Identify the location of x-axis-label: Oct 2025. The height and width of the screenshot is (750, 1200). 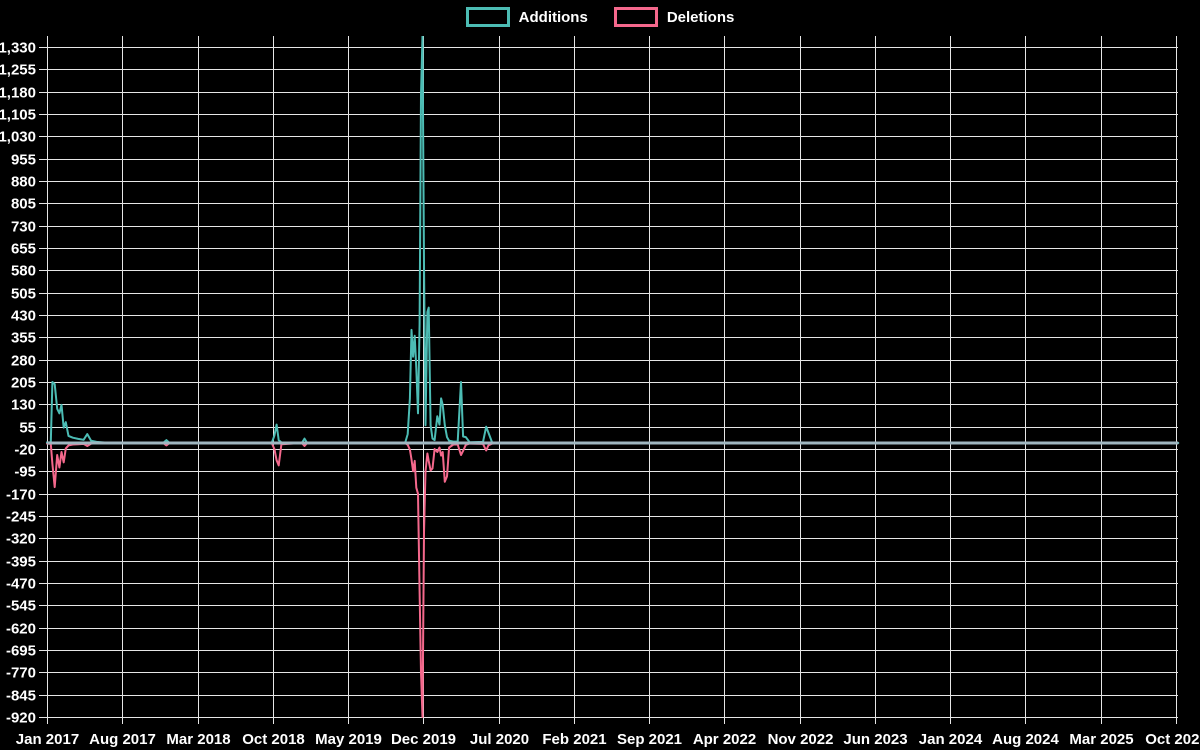
(1172, 739).